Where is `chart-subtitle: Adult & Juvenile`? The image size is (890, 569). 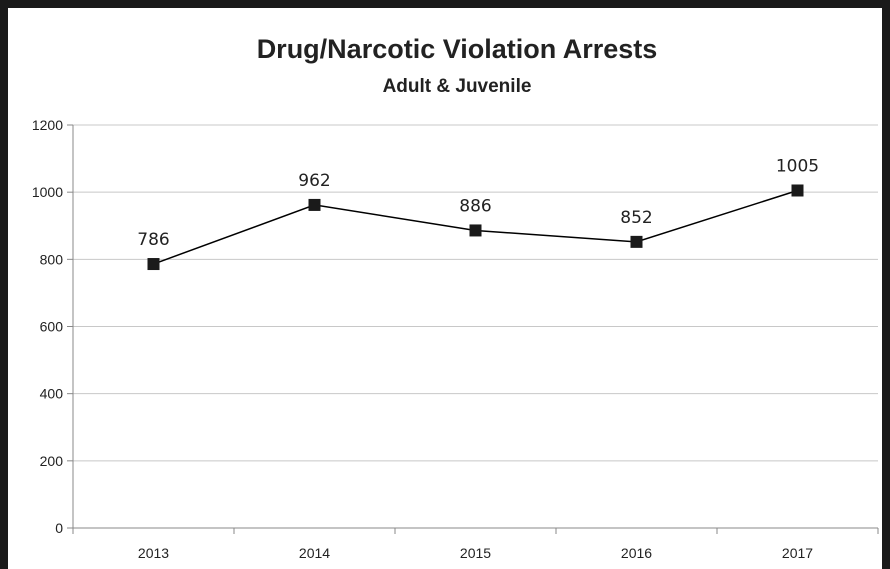 chart-subtitle: Adult & Juvenile is located at coordinates (457, 86).